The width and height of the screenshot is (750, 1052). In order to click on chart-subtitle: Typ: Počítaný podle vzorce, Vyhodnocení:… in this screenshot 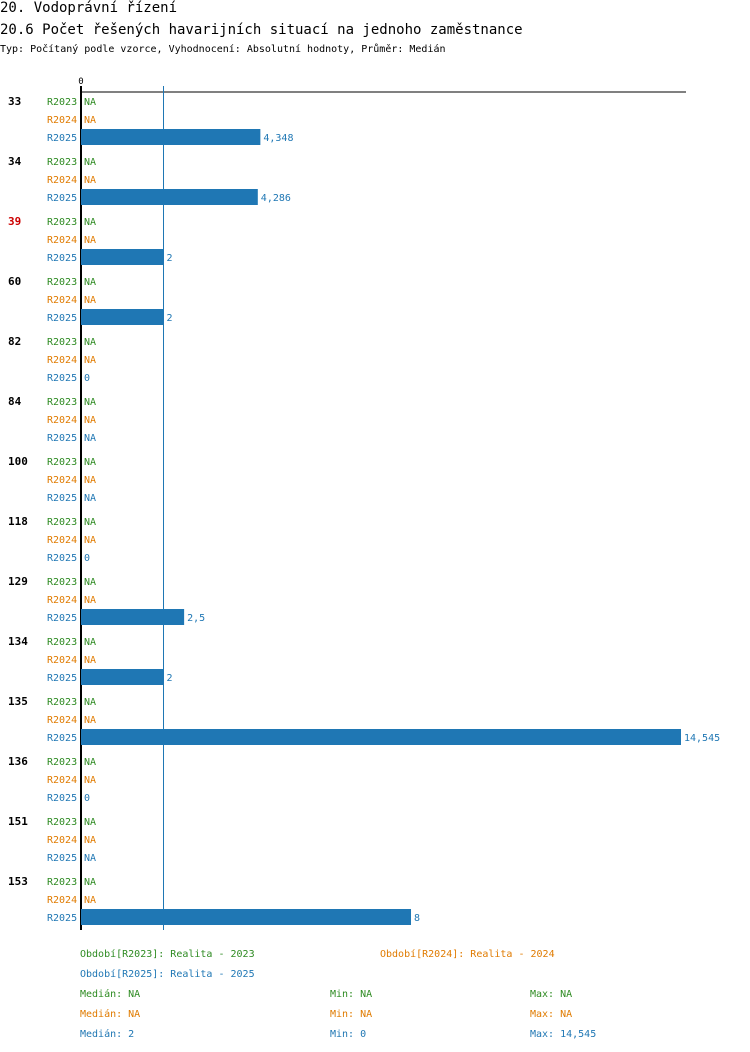, I will do `click(223, 49)`.